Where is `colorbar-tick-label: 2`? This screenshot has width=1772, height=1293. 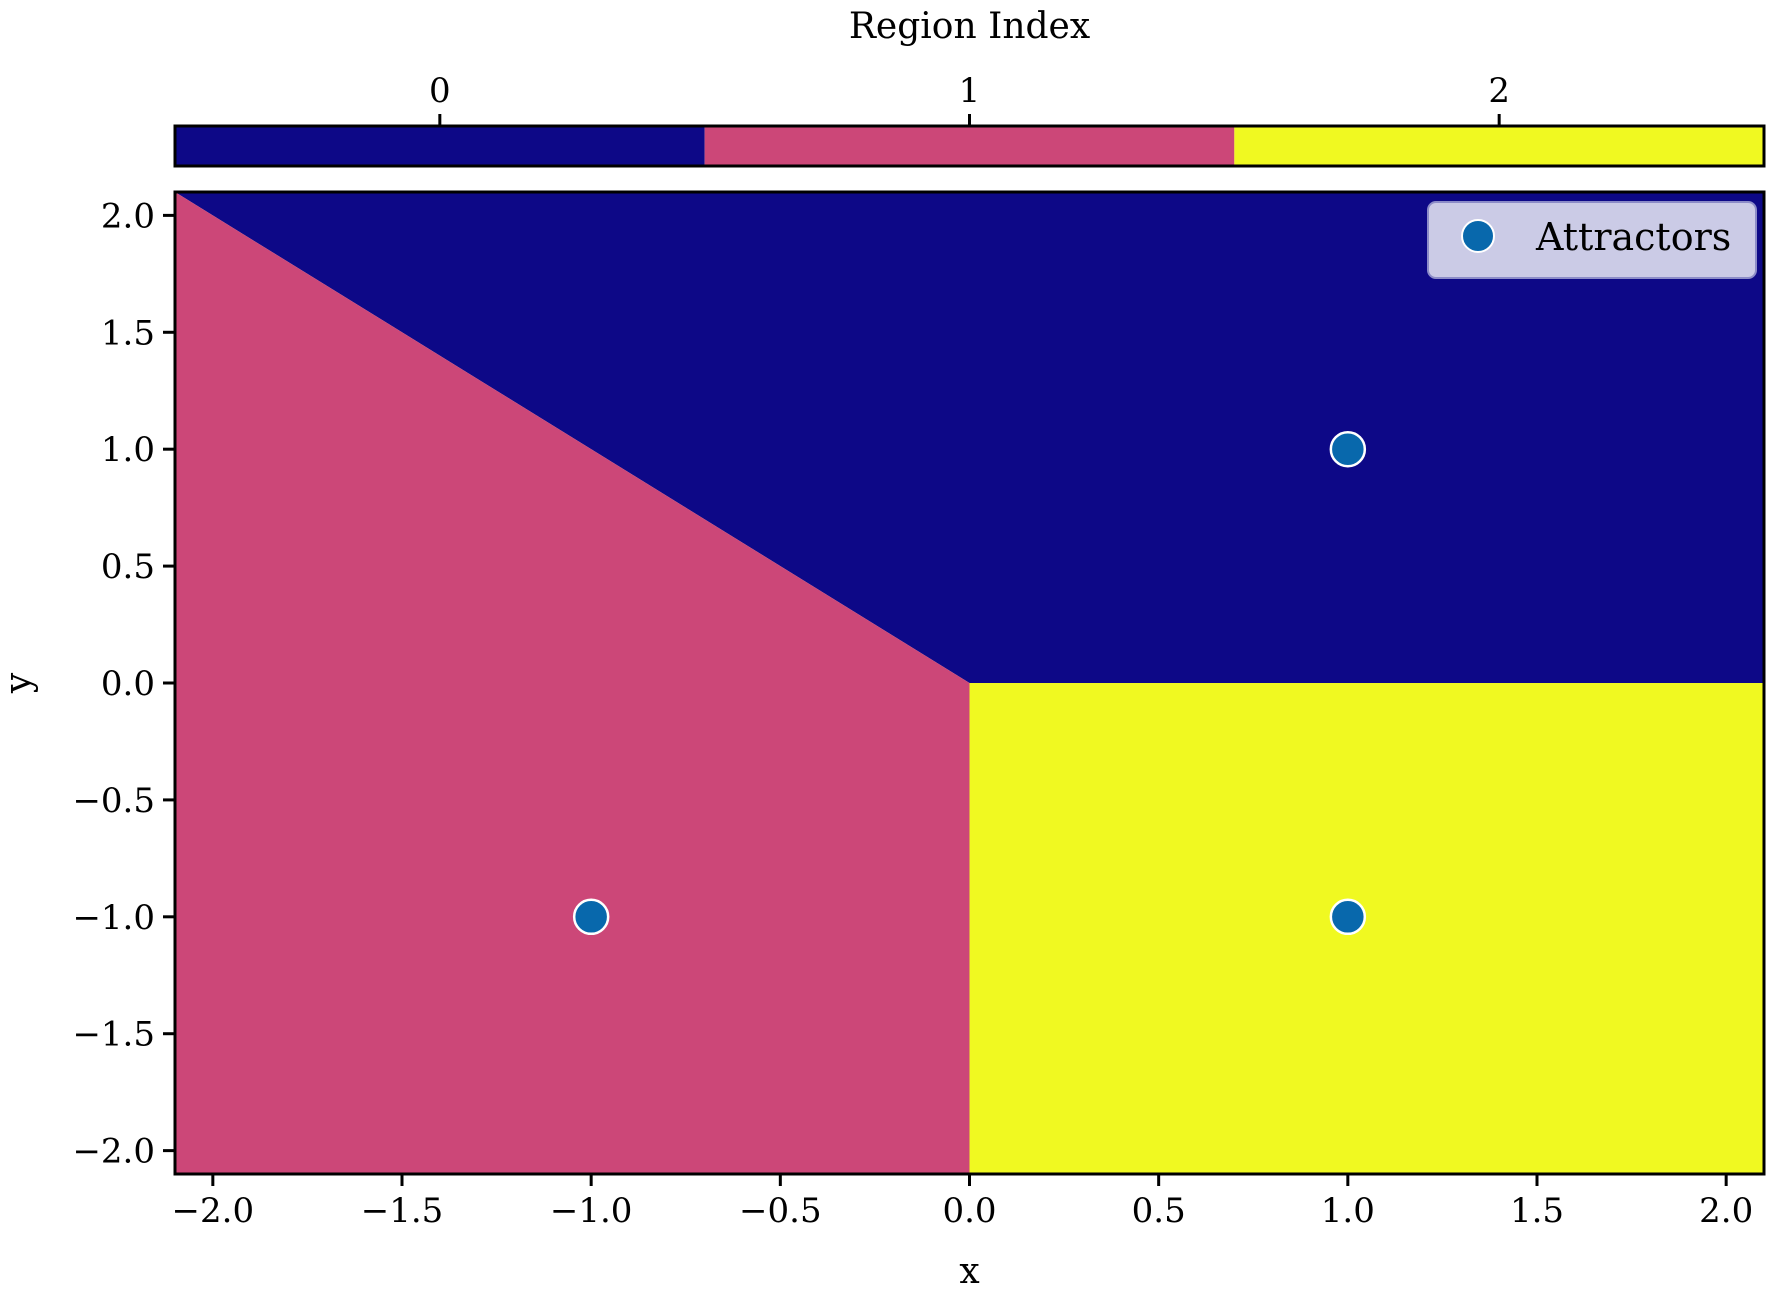 colorbar-tick-label: 2 is located at coordinates (1499, 91).